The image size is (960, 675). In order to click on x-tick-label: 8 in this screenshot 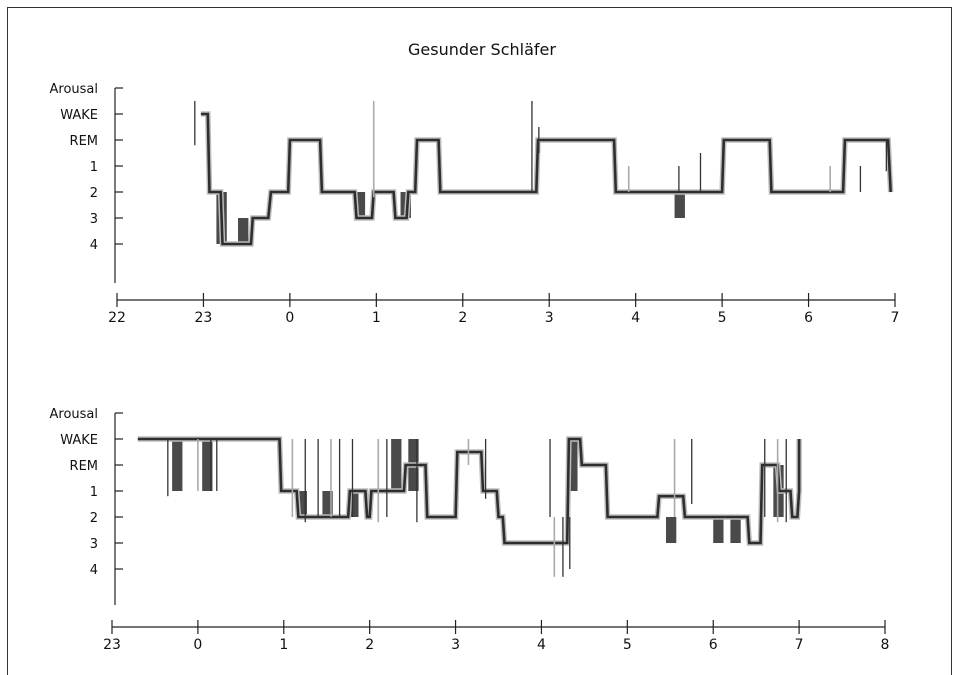, I will do `click(885, 645)`.